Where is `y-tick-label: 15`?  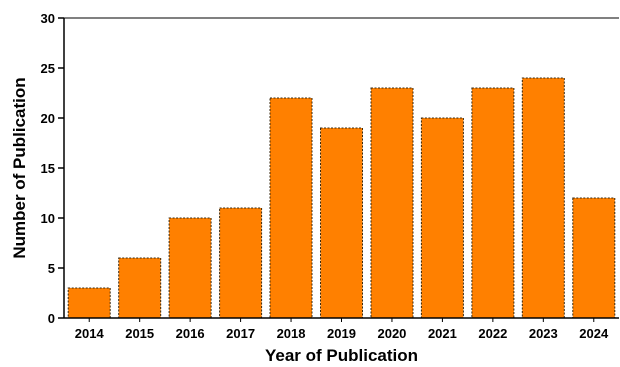 y-tick-label: 15 is located at coordinates (48, 168).